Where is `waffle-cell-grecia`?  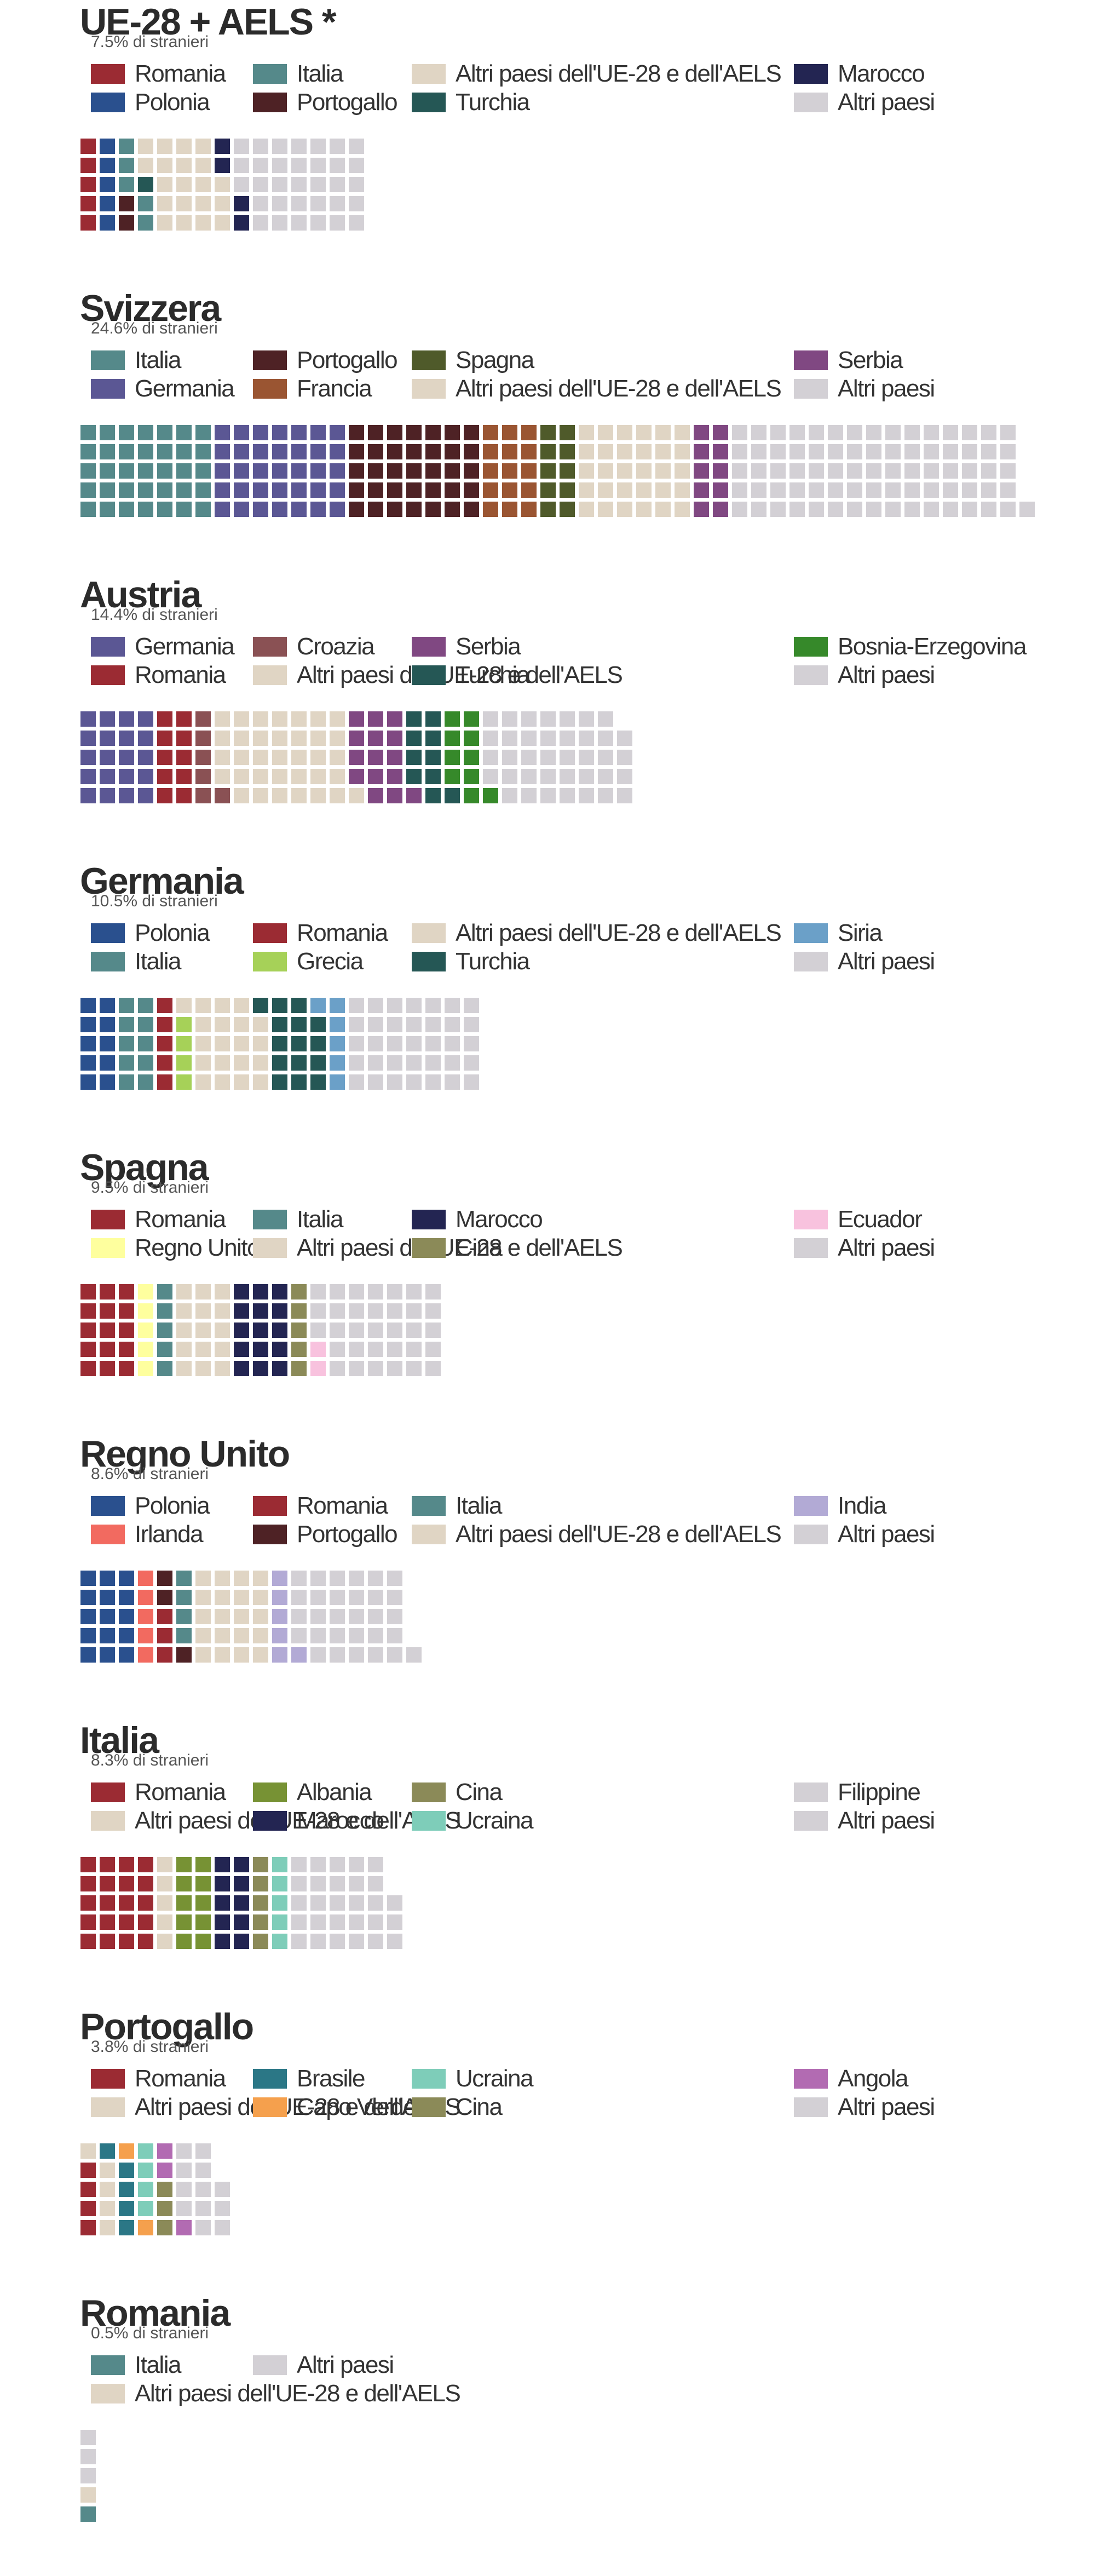
waffle-cell-grecia is located at coordinates (184, 1043).